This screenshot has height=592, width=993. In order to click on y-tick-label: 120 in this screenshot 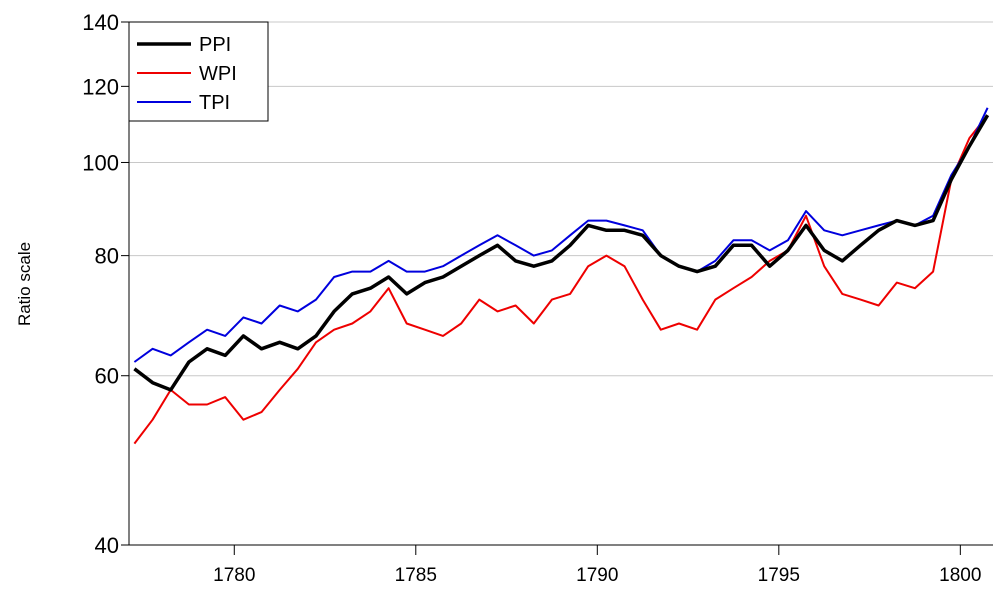, I will do `click(100, 86)`.